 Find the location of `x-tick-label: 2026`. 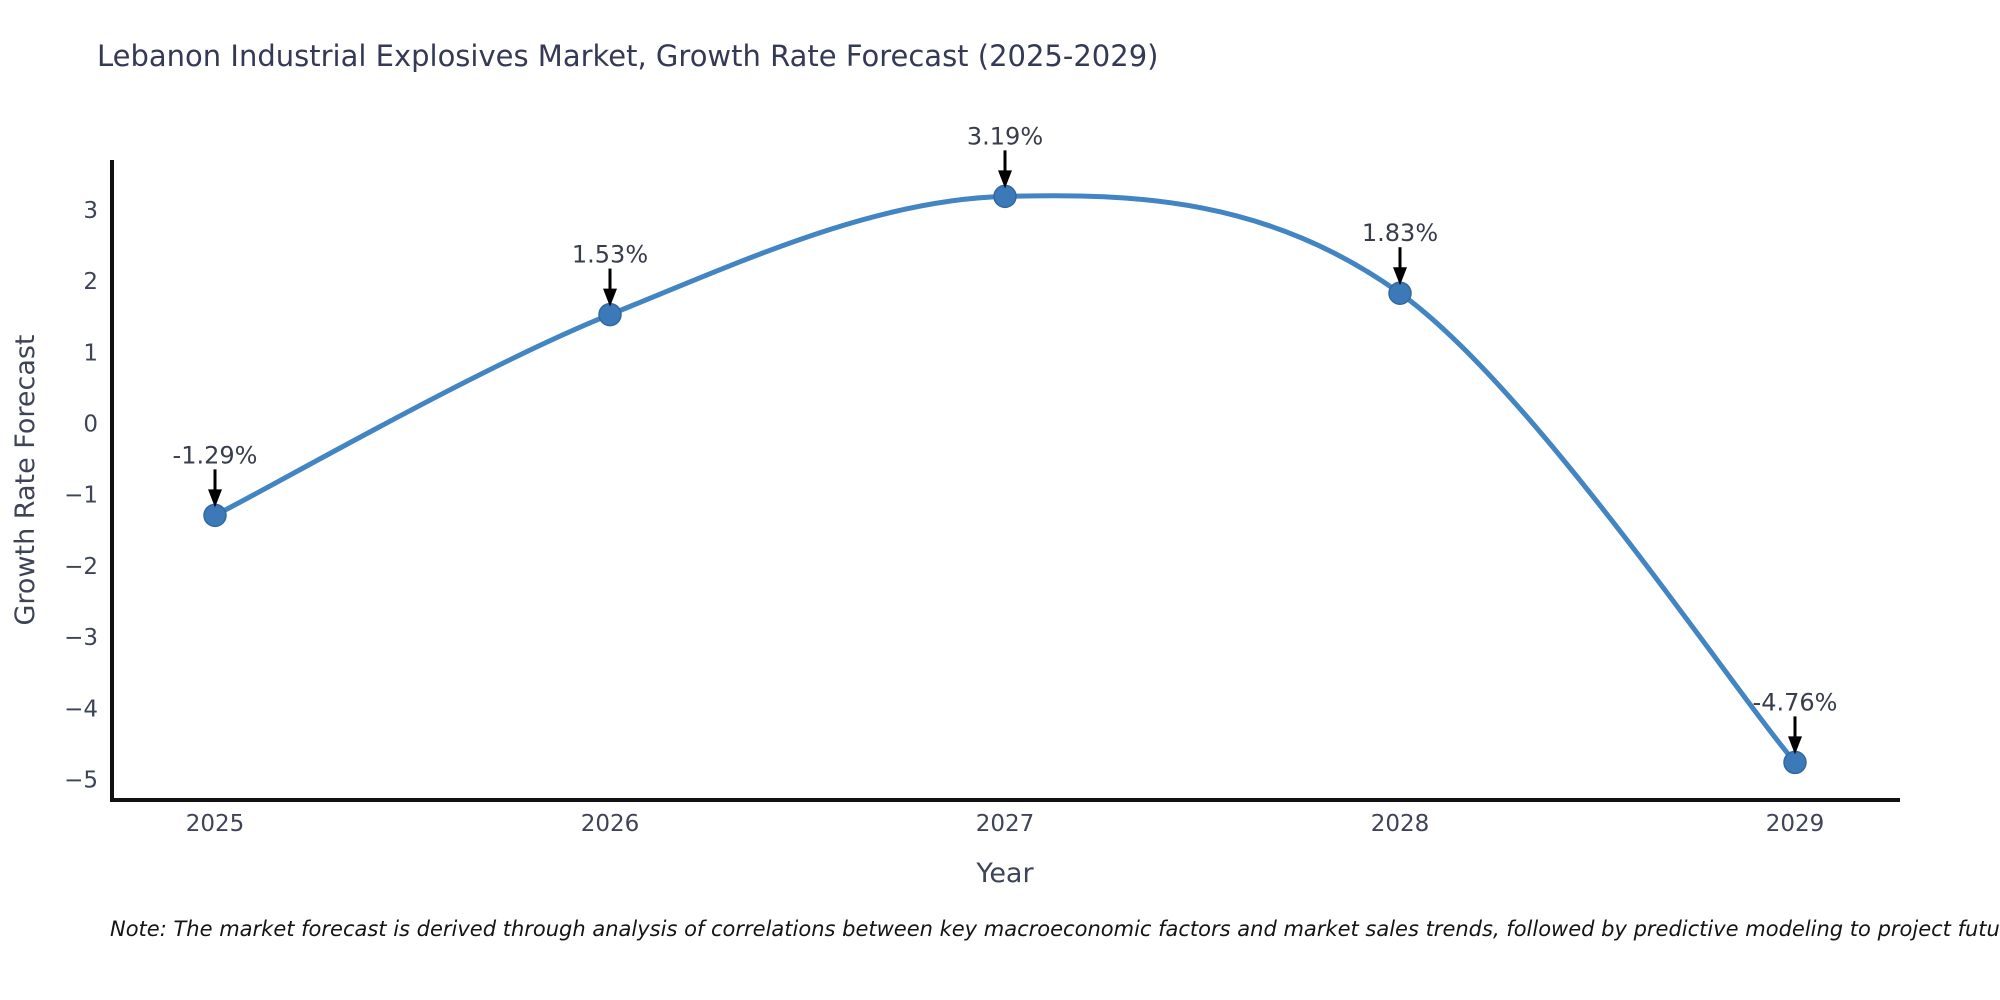

x-tick-label: 2026 is located at coordinates (610, 824).